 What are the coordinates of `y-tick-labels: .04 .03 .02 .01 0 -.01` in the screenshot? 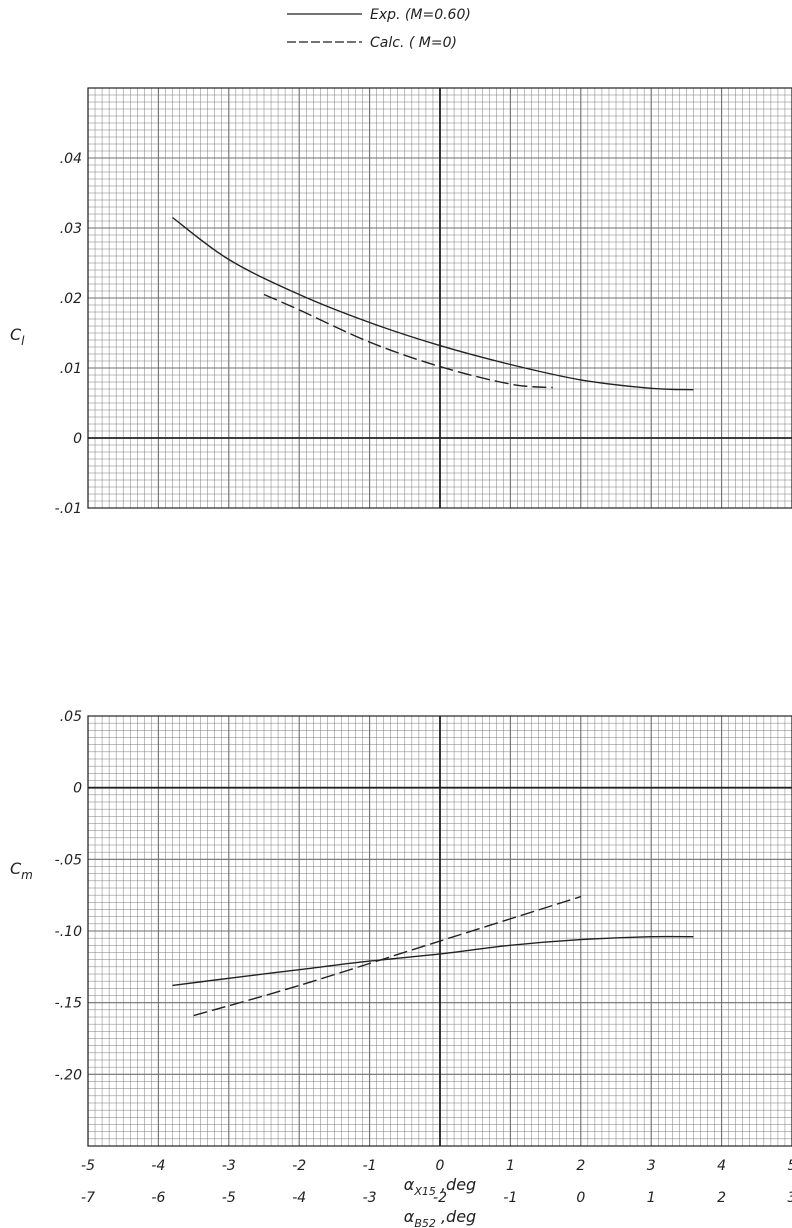 It's located at (68, 334).